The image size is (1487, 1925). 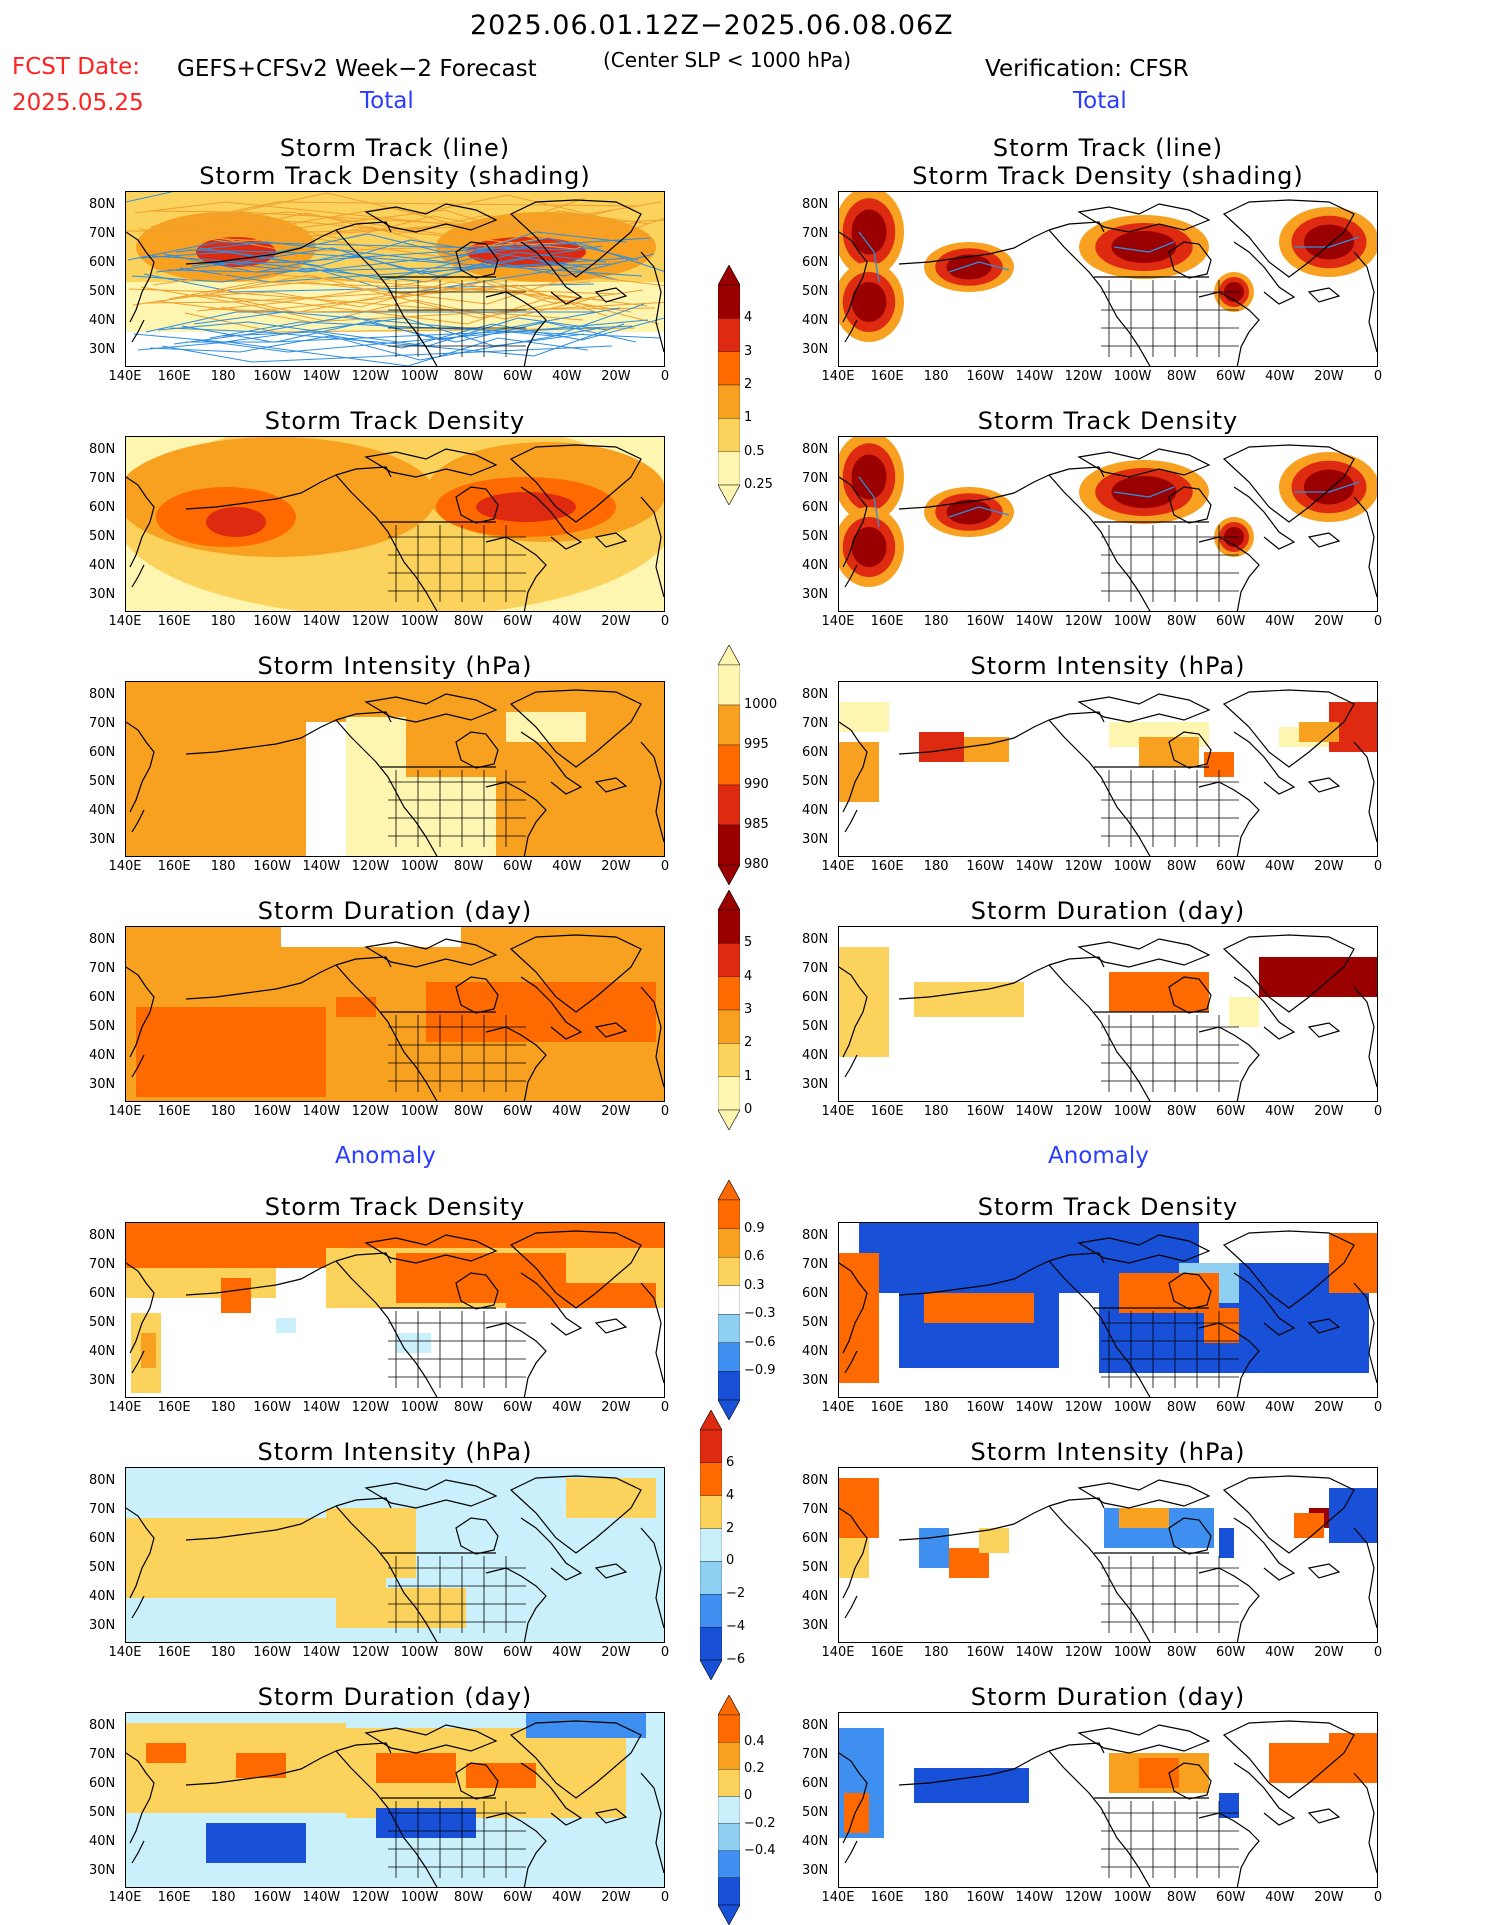 What do you see at coordinates (756, 864) in the screenshot?
I see `colorbar-tick-label: 980` at bounding box center [756, 864].